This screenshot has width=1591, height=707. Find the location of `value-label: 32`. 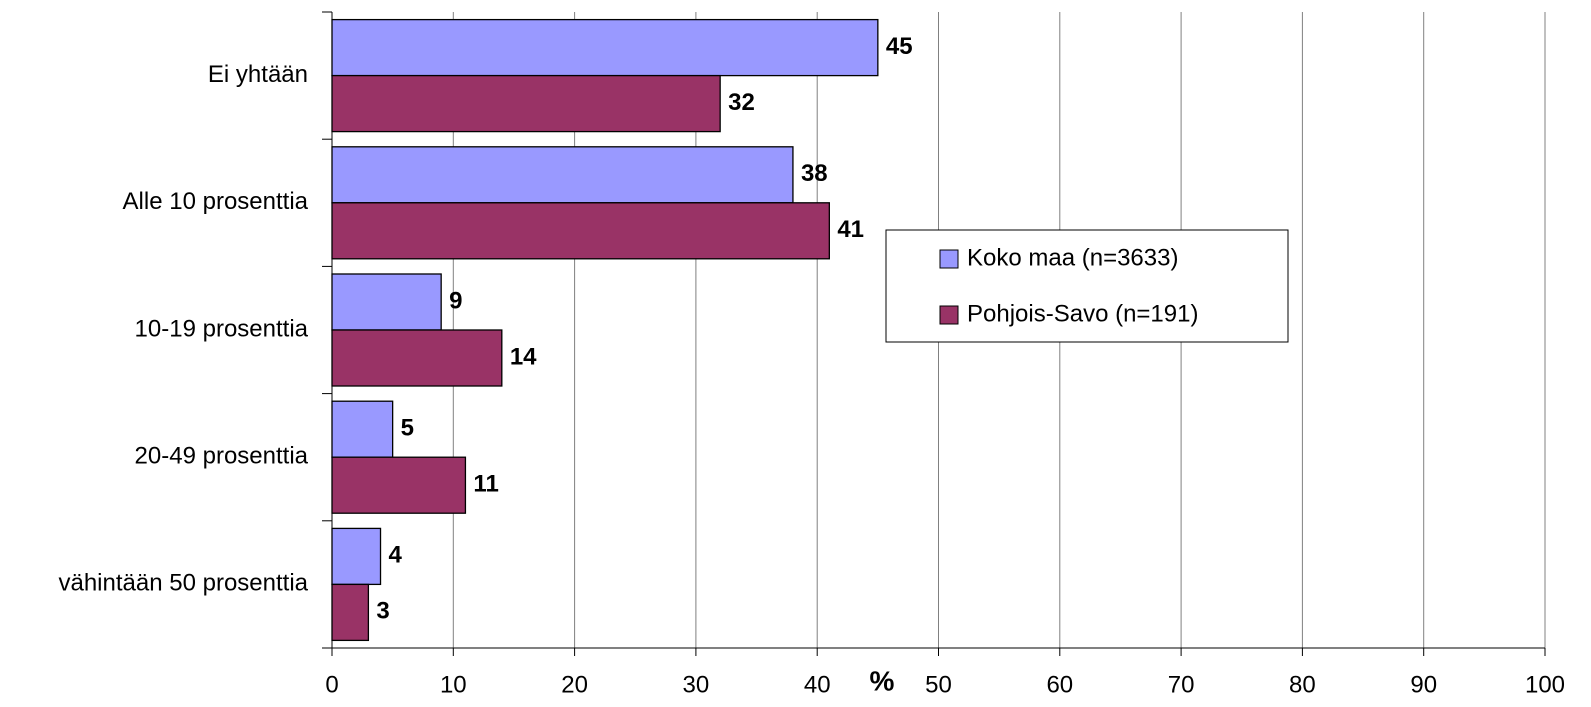

value-label: 32 is located at coordinates (741, 102).